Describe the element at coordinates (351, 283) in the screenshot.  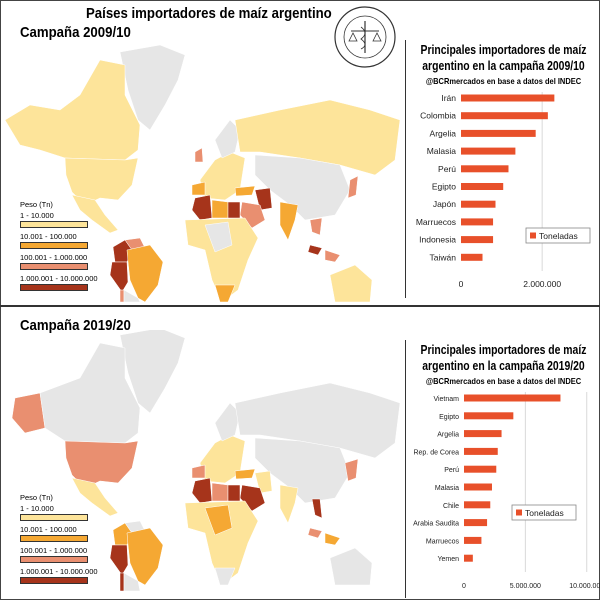
I see `australia` at that location.